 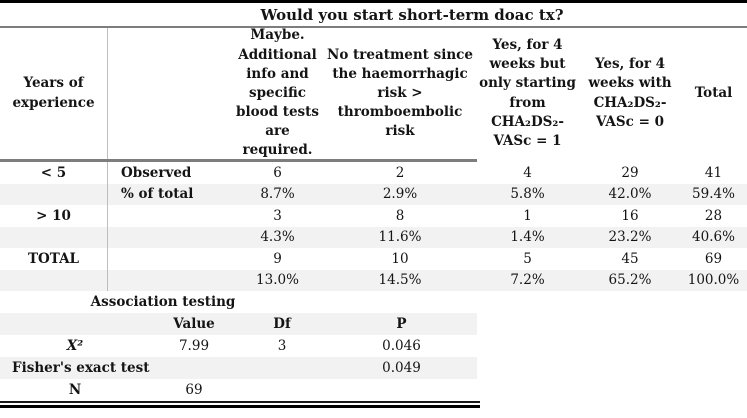 What do you see at coordinates (277, 194) in the screenshot?
I see `data-cell: 8.7%` at bounding box center [277, 194].